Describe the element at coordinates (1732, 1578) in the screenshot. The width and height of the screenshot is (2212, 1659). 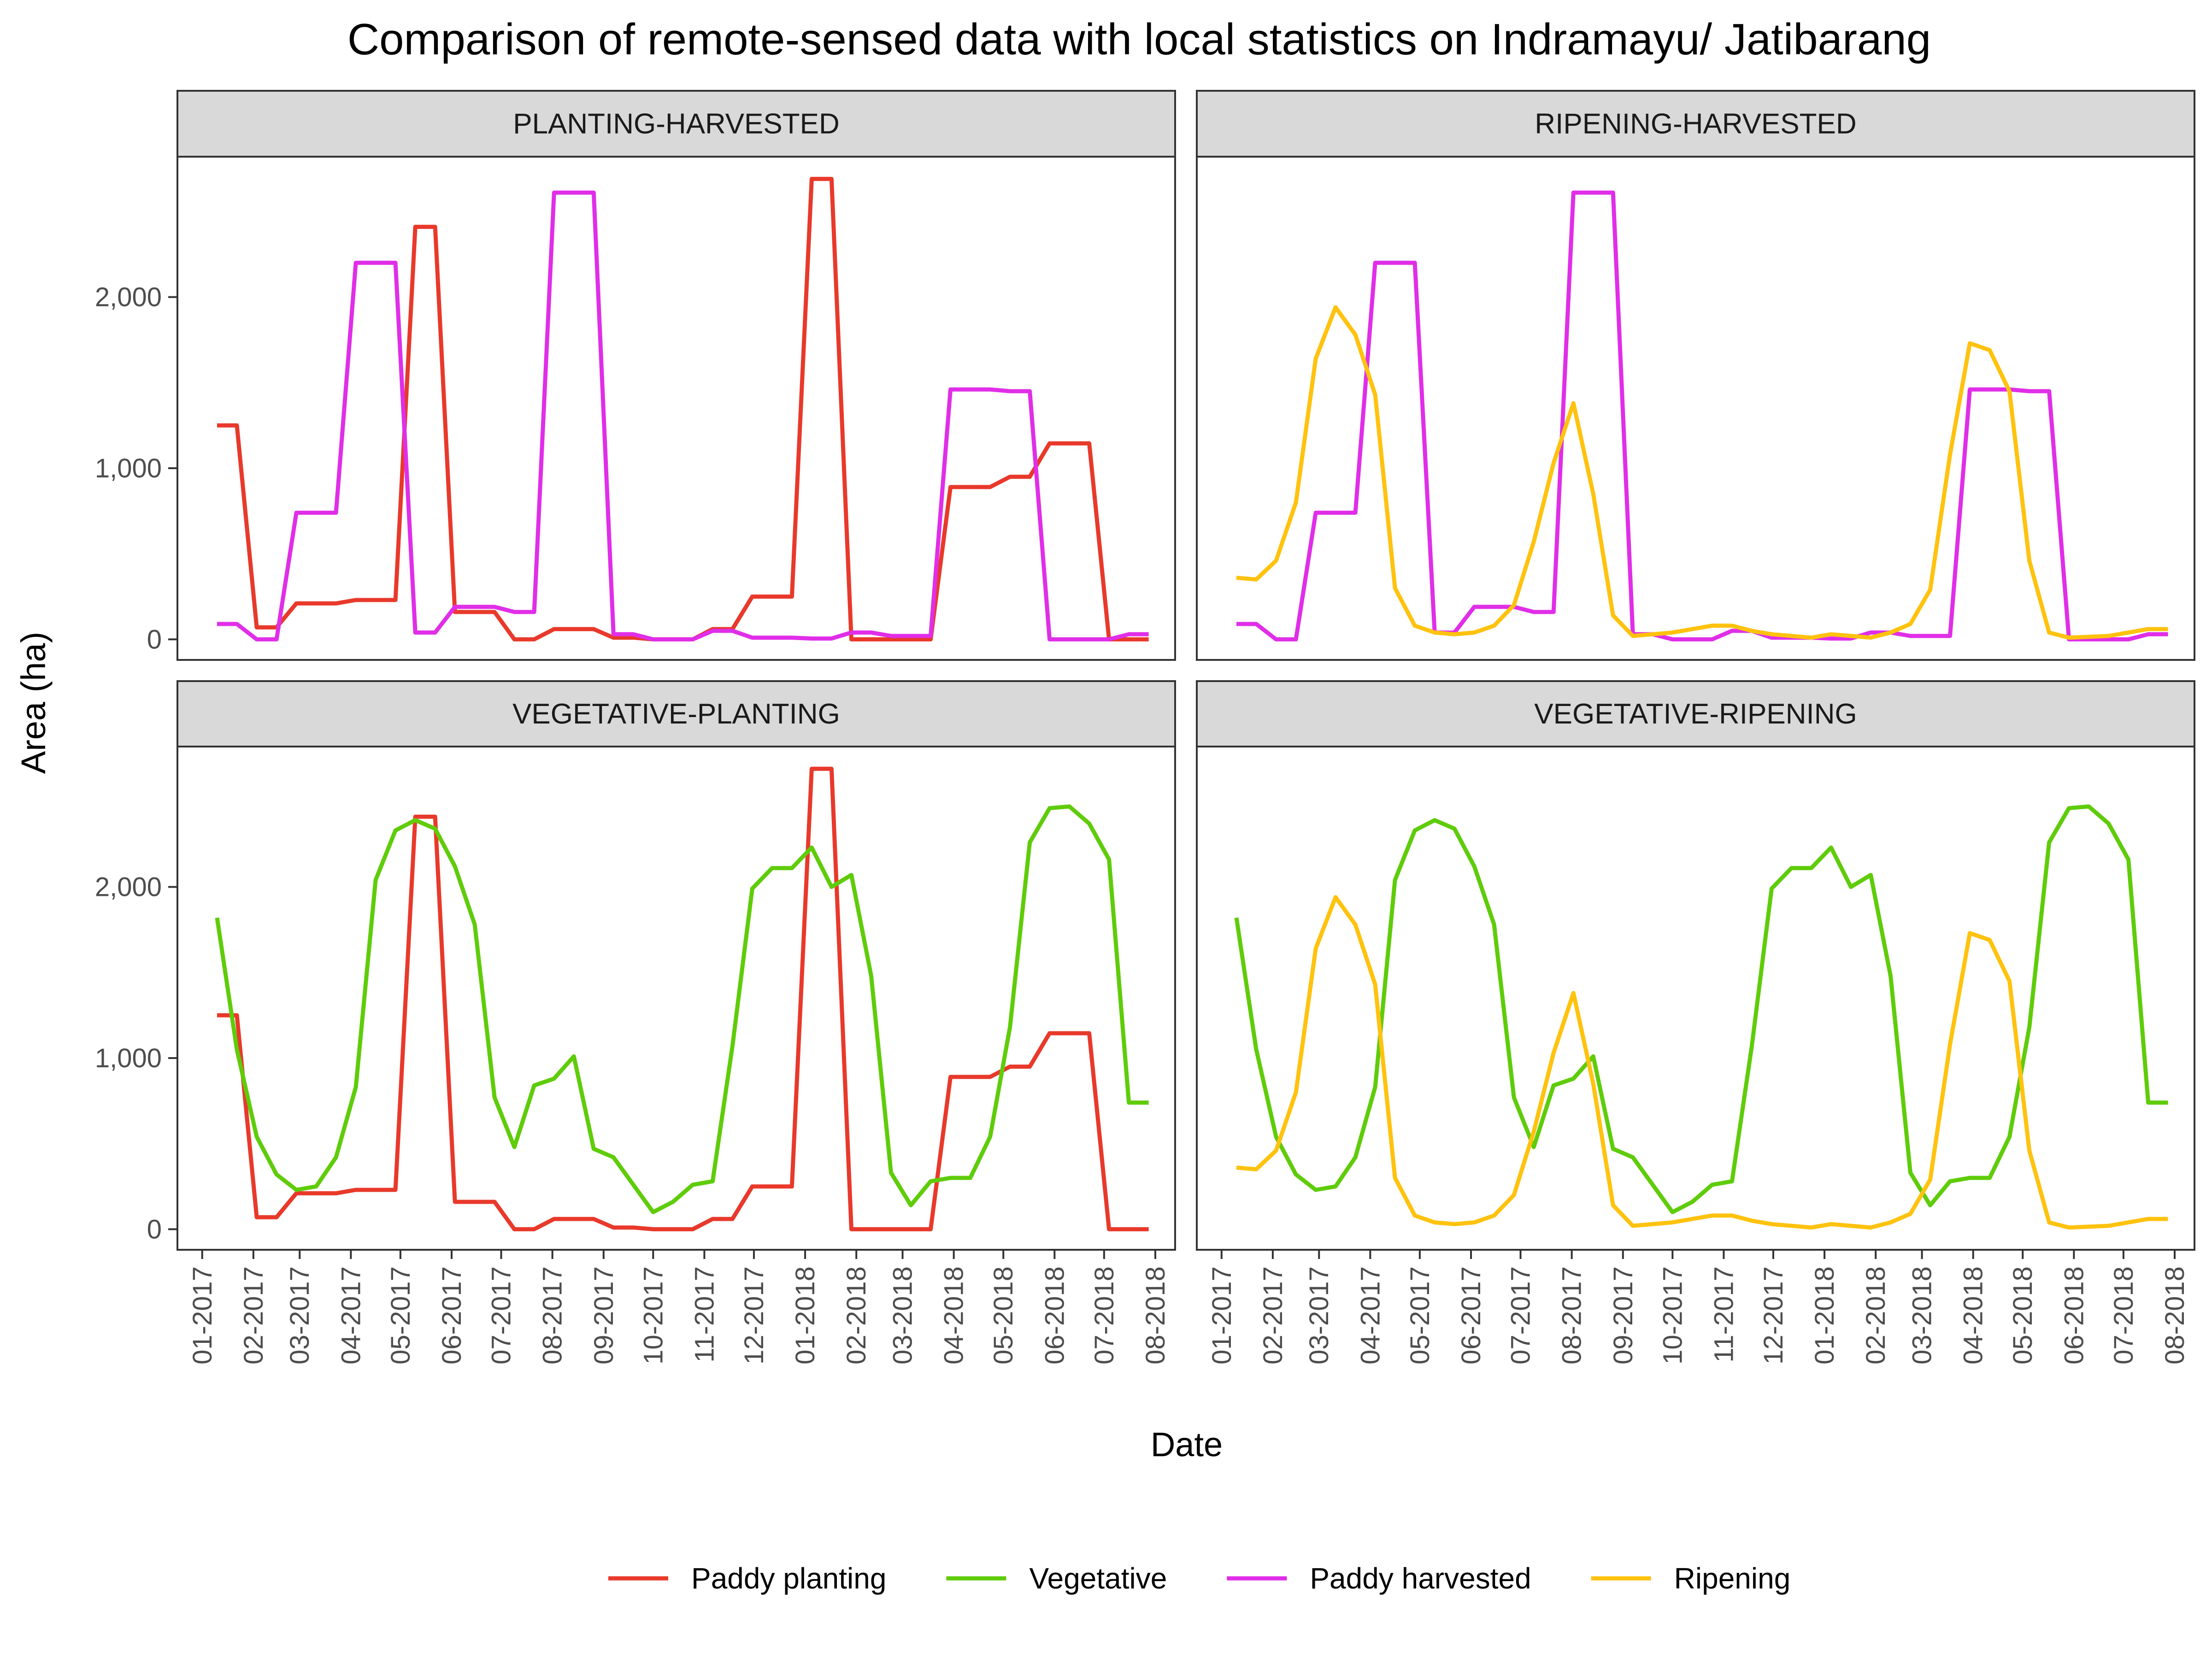
I see `legend-label: Ripening` at that location.